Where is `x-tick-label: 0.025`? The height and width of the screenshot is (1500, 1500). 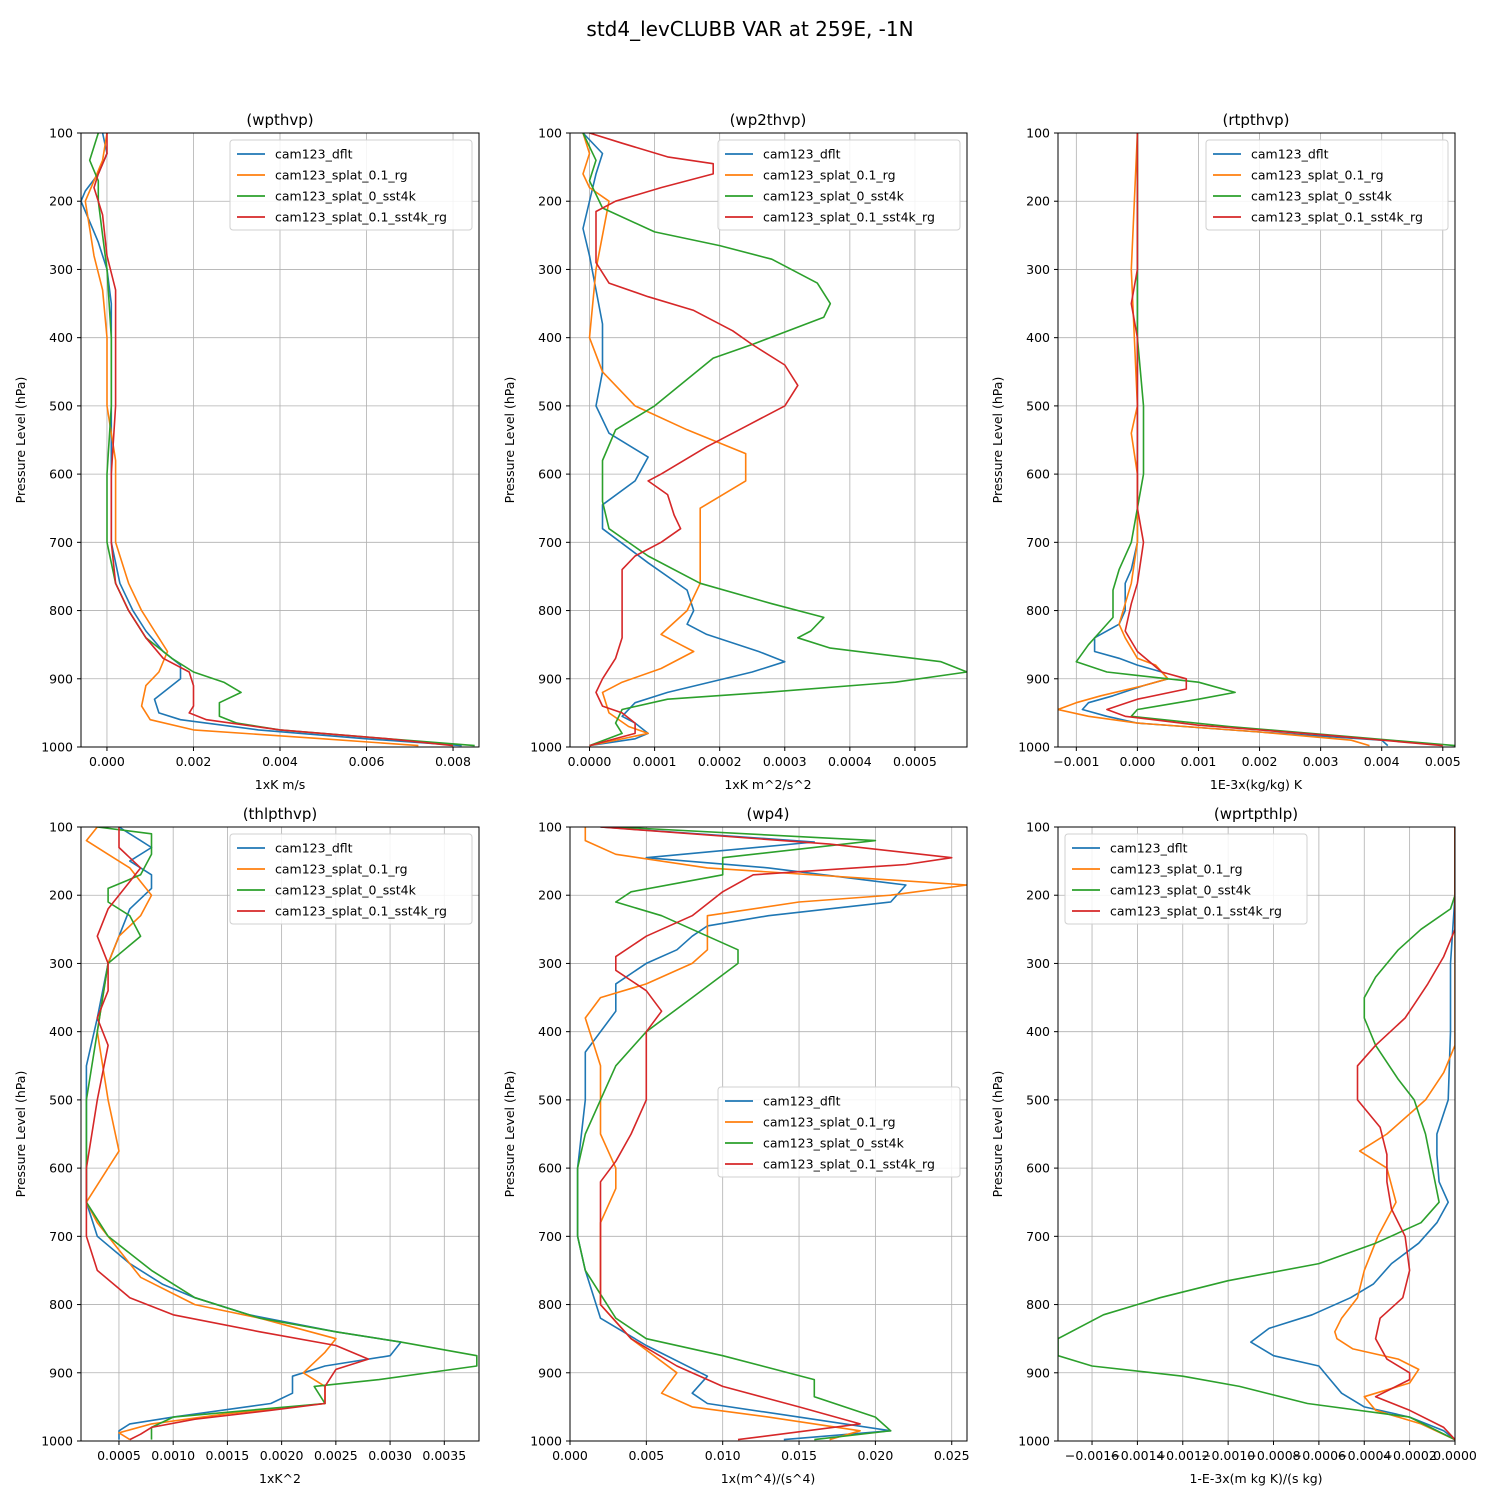 x-tick-label: 0.025 is located at coordinates (952, 1455).